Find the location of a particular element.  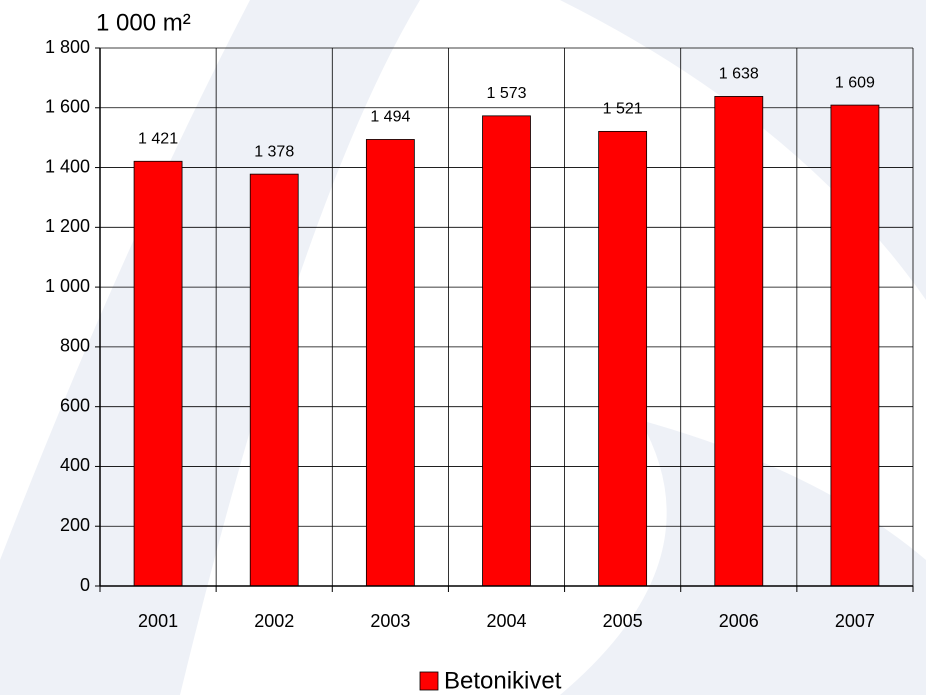

x-tick-label: 2001 is located at coordinates (158, 621).